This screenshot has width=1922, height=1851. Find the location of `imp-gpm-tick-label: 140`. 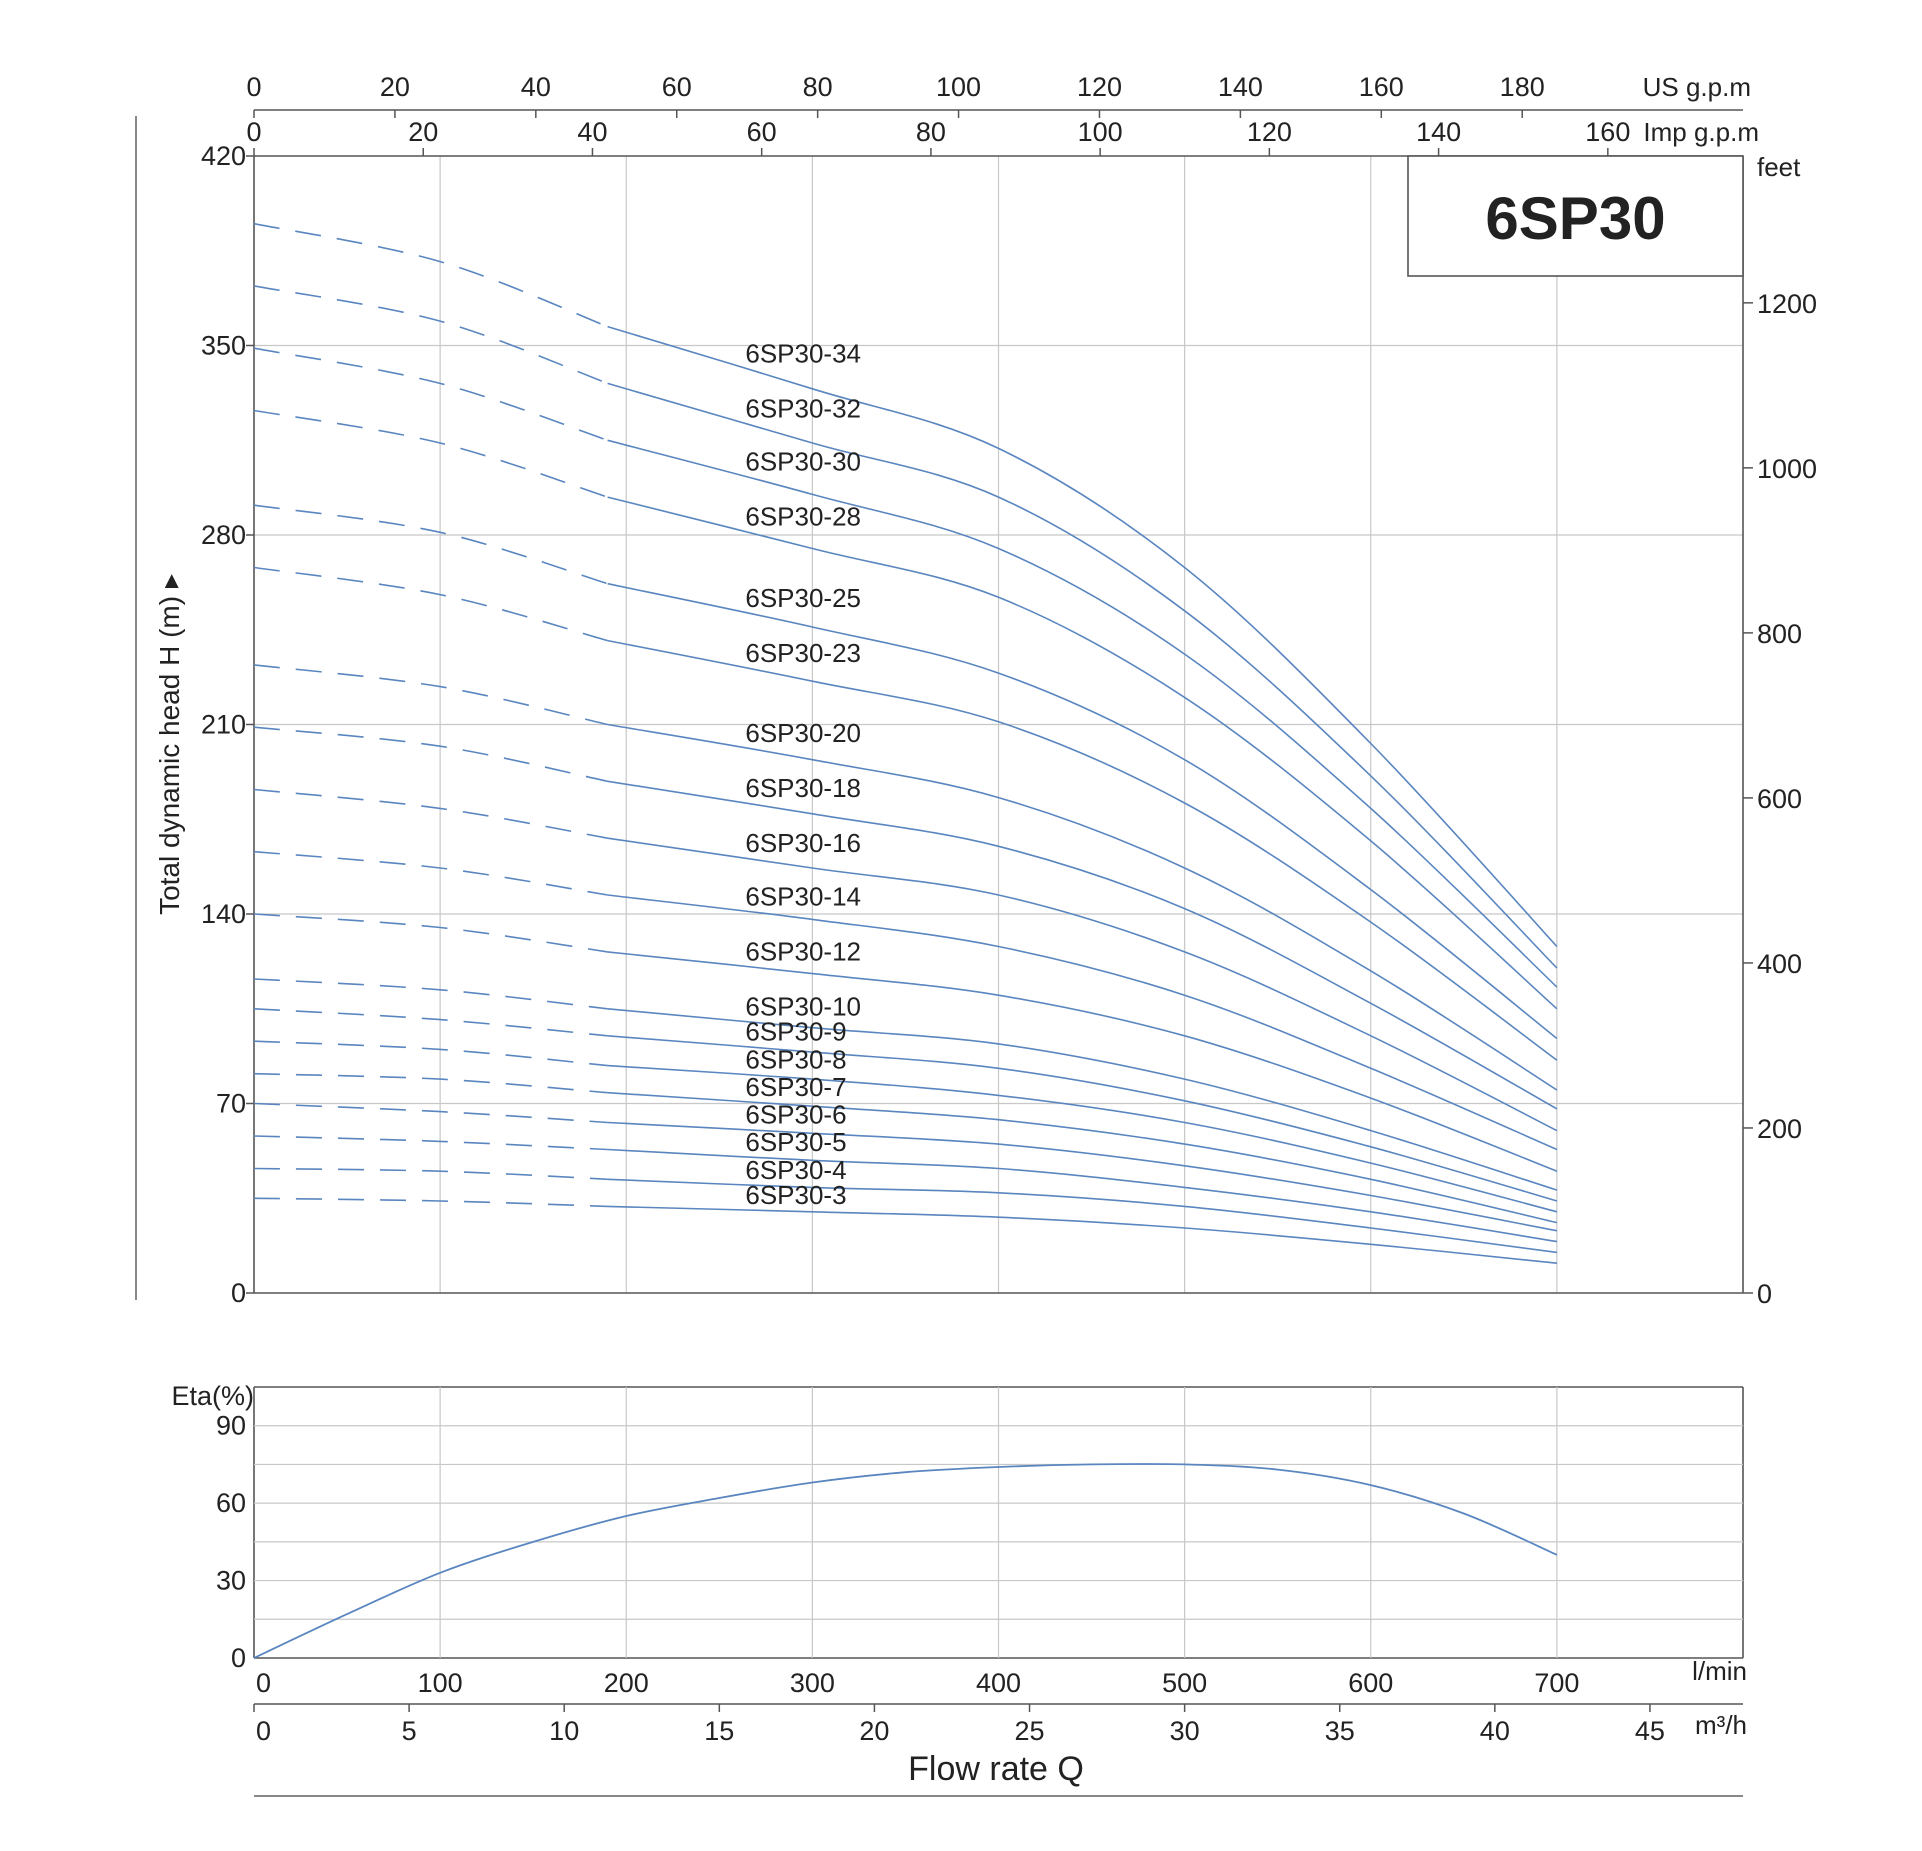

imp-gpm-tick-label: 140 is located at coordinates (1438, 132).